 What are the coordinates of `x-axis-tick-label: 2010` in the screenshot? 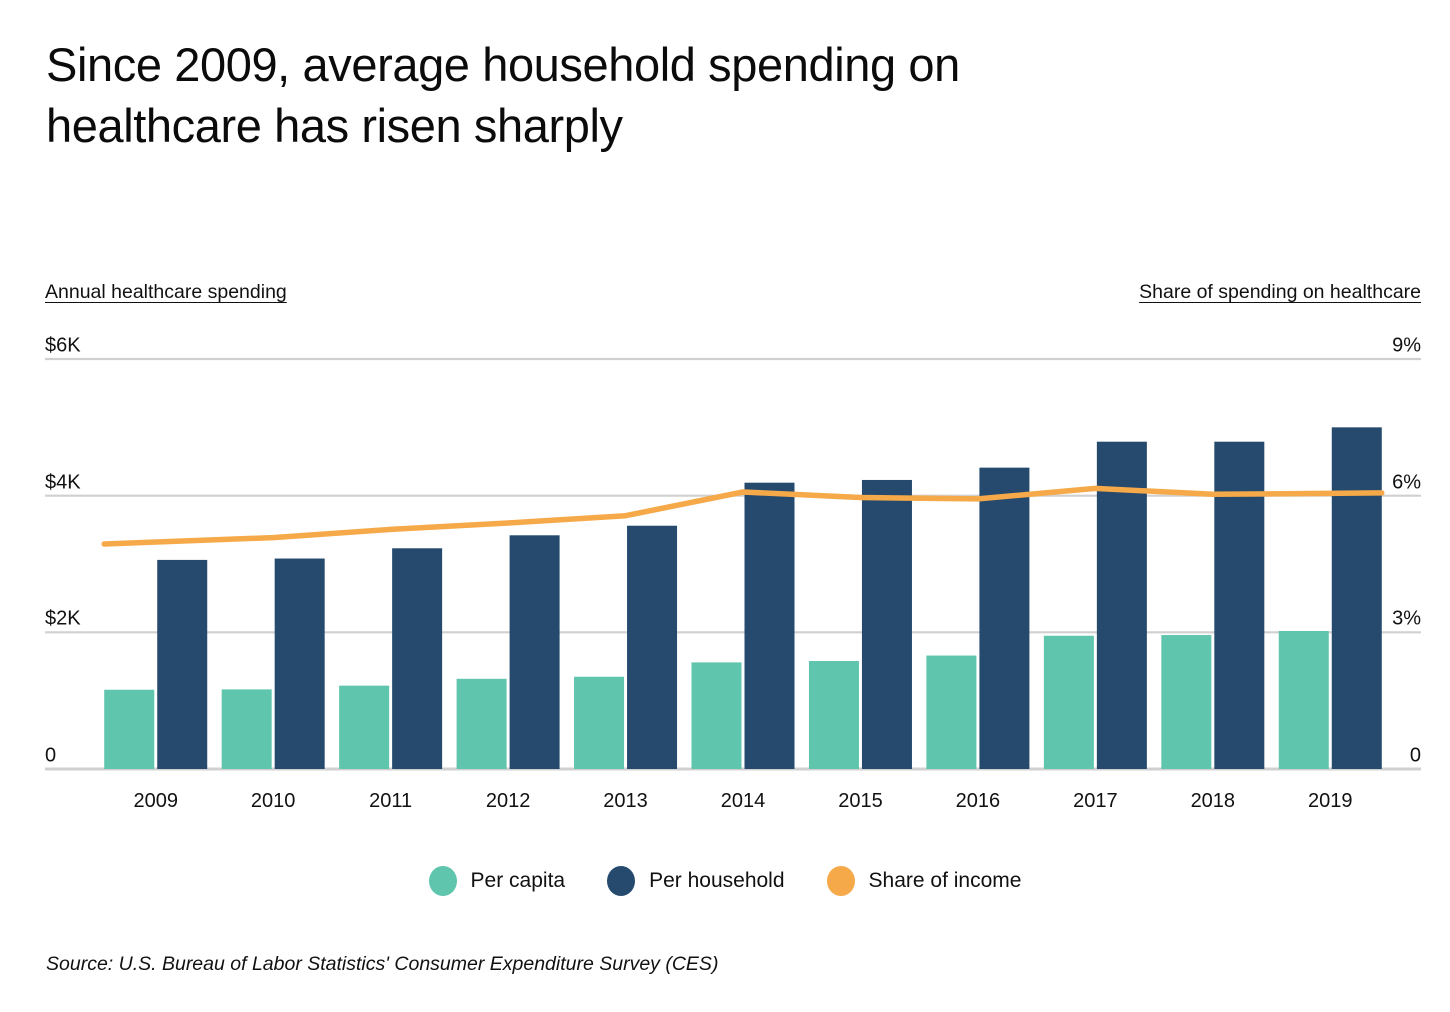 It's located at (273, 801).